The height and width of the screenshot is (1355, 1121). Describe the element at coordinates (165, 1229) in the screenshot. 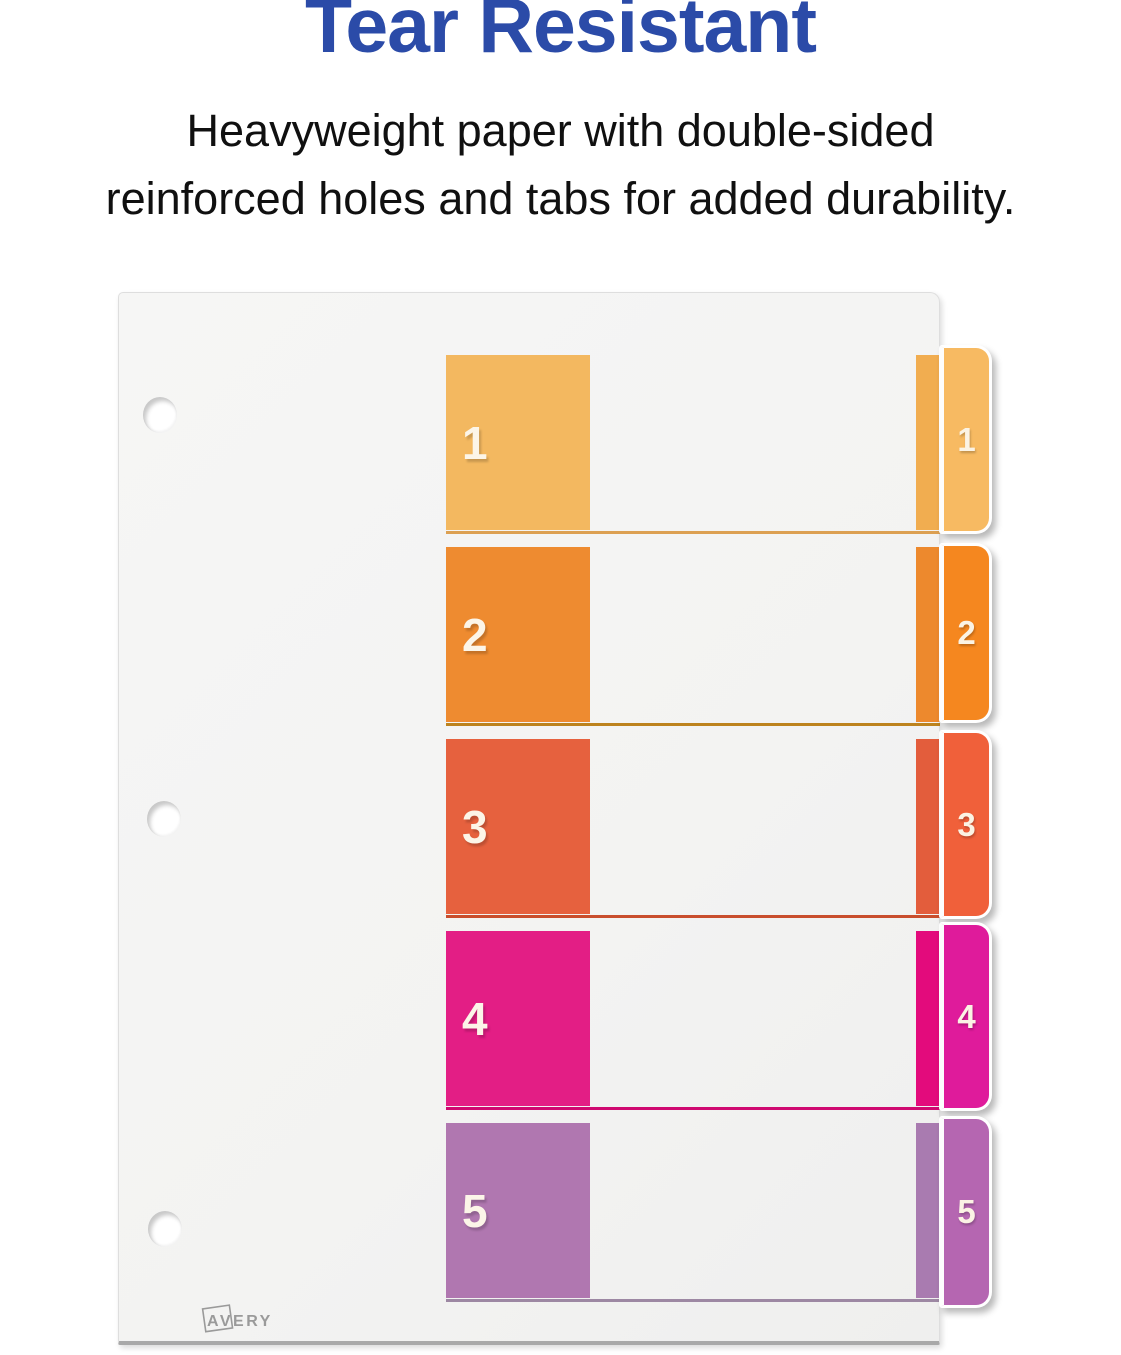

I see `punch-hole-bottom` at that location.